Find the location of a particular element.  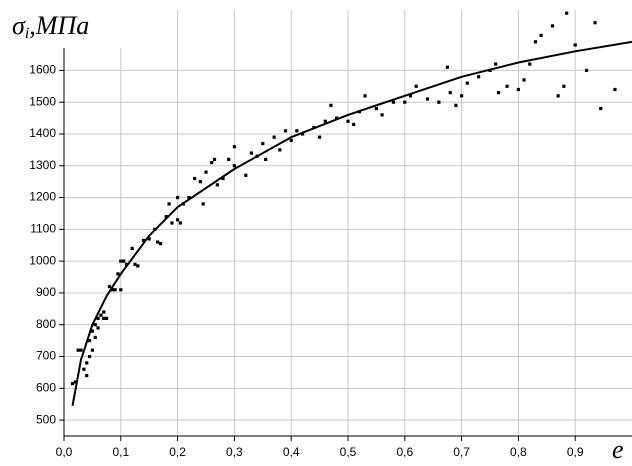

x-tick-label: 0,3 is located at coordinates (234, 452).